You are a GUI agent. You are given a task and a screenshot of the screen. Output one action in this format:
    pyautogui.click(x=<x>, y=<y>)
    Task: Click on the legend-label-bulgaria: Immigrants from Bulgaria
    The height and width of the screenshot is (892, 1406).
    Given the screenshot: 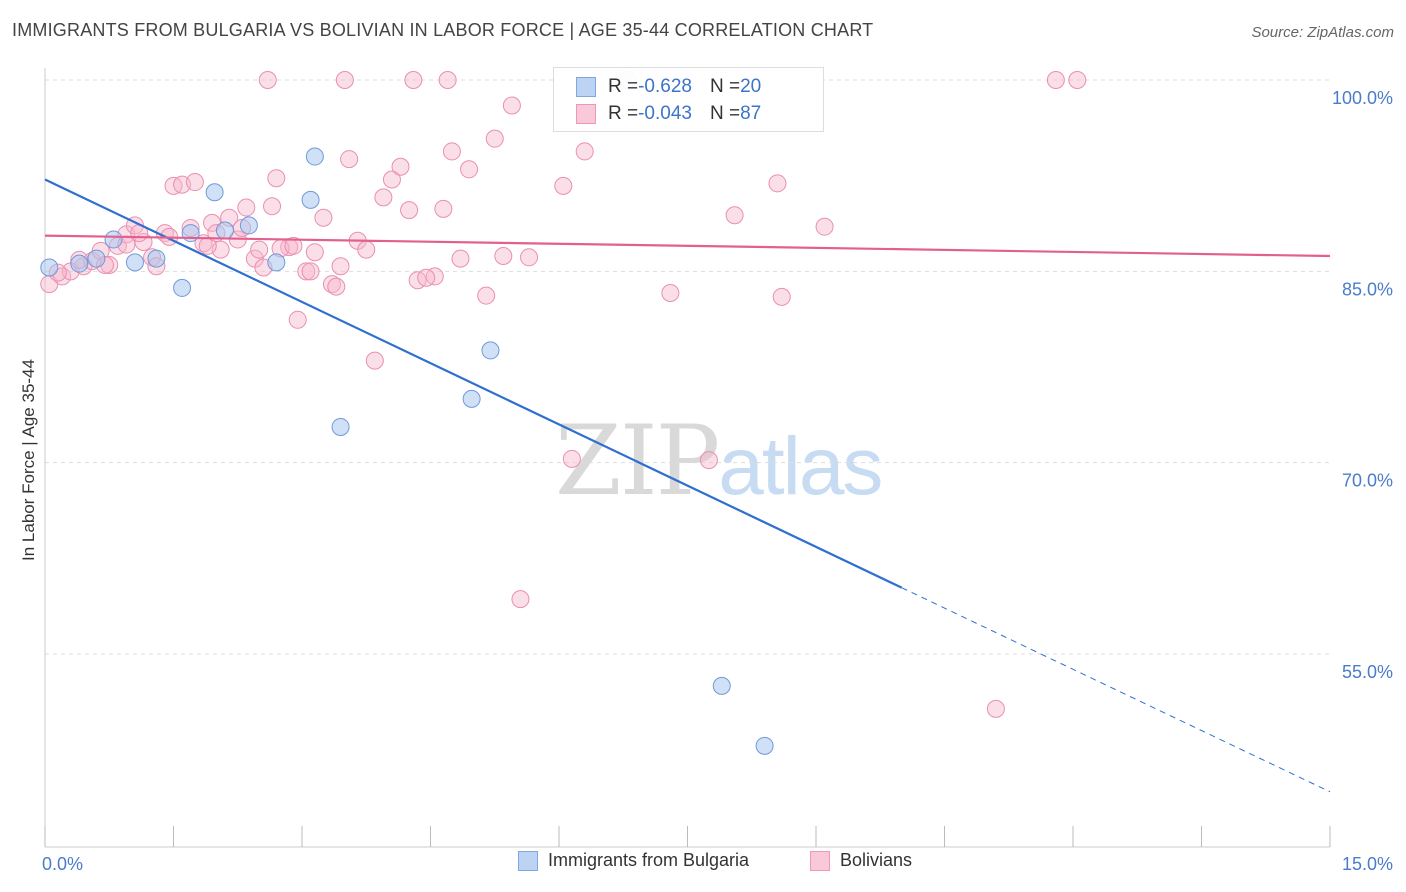 What is the action you would take?
    pyautogui.click(x=649, y=860)
    